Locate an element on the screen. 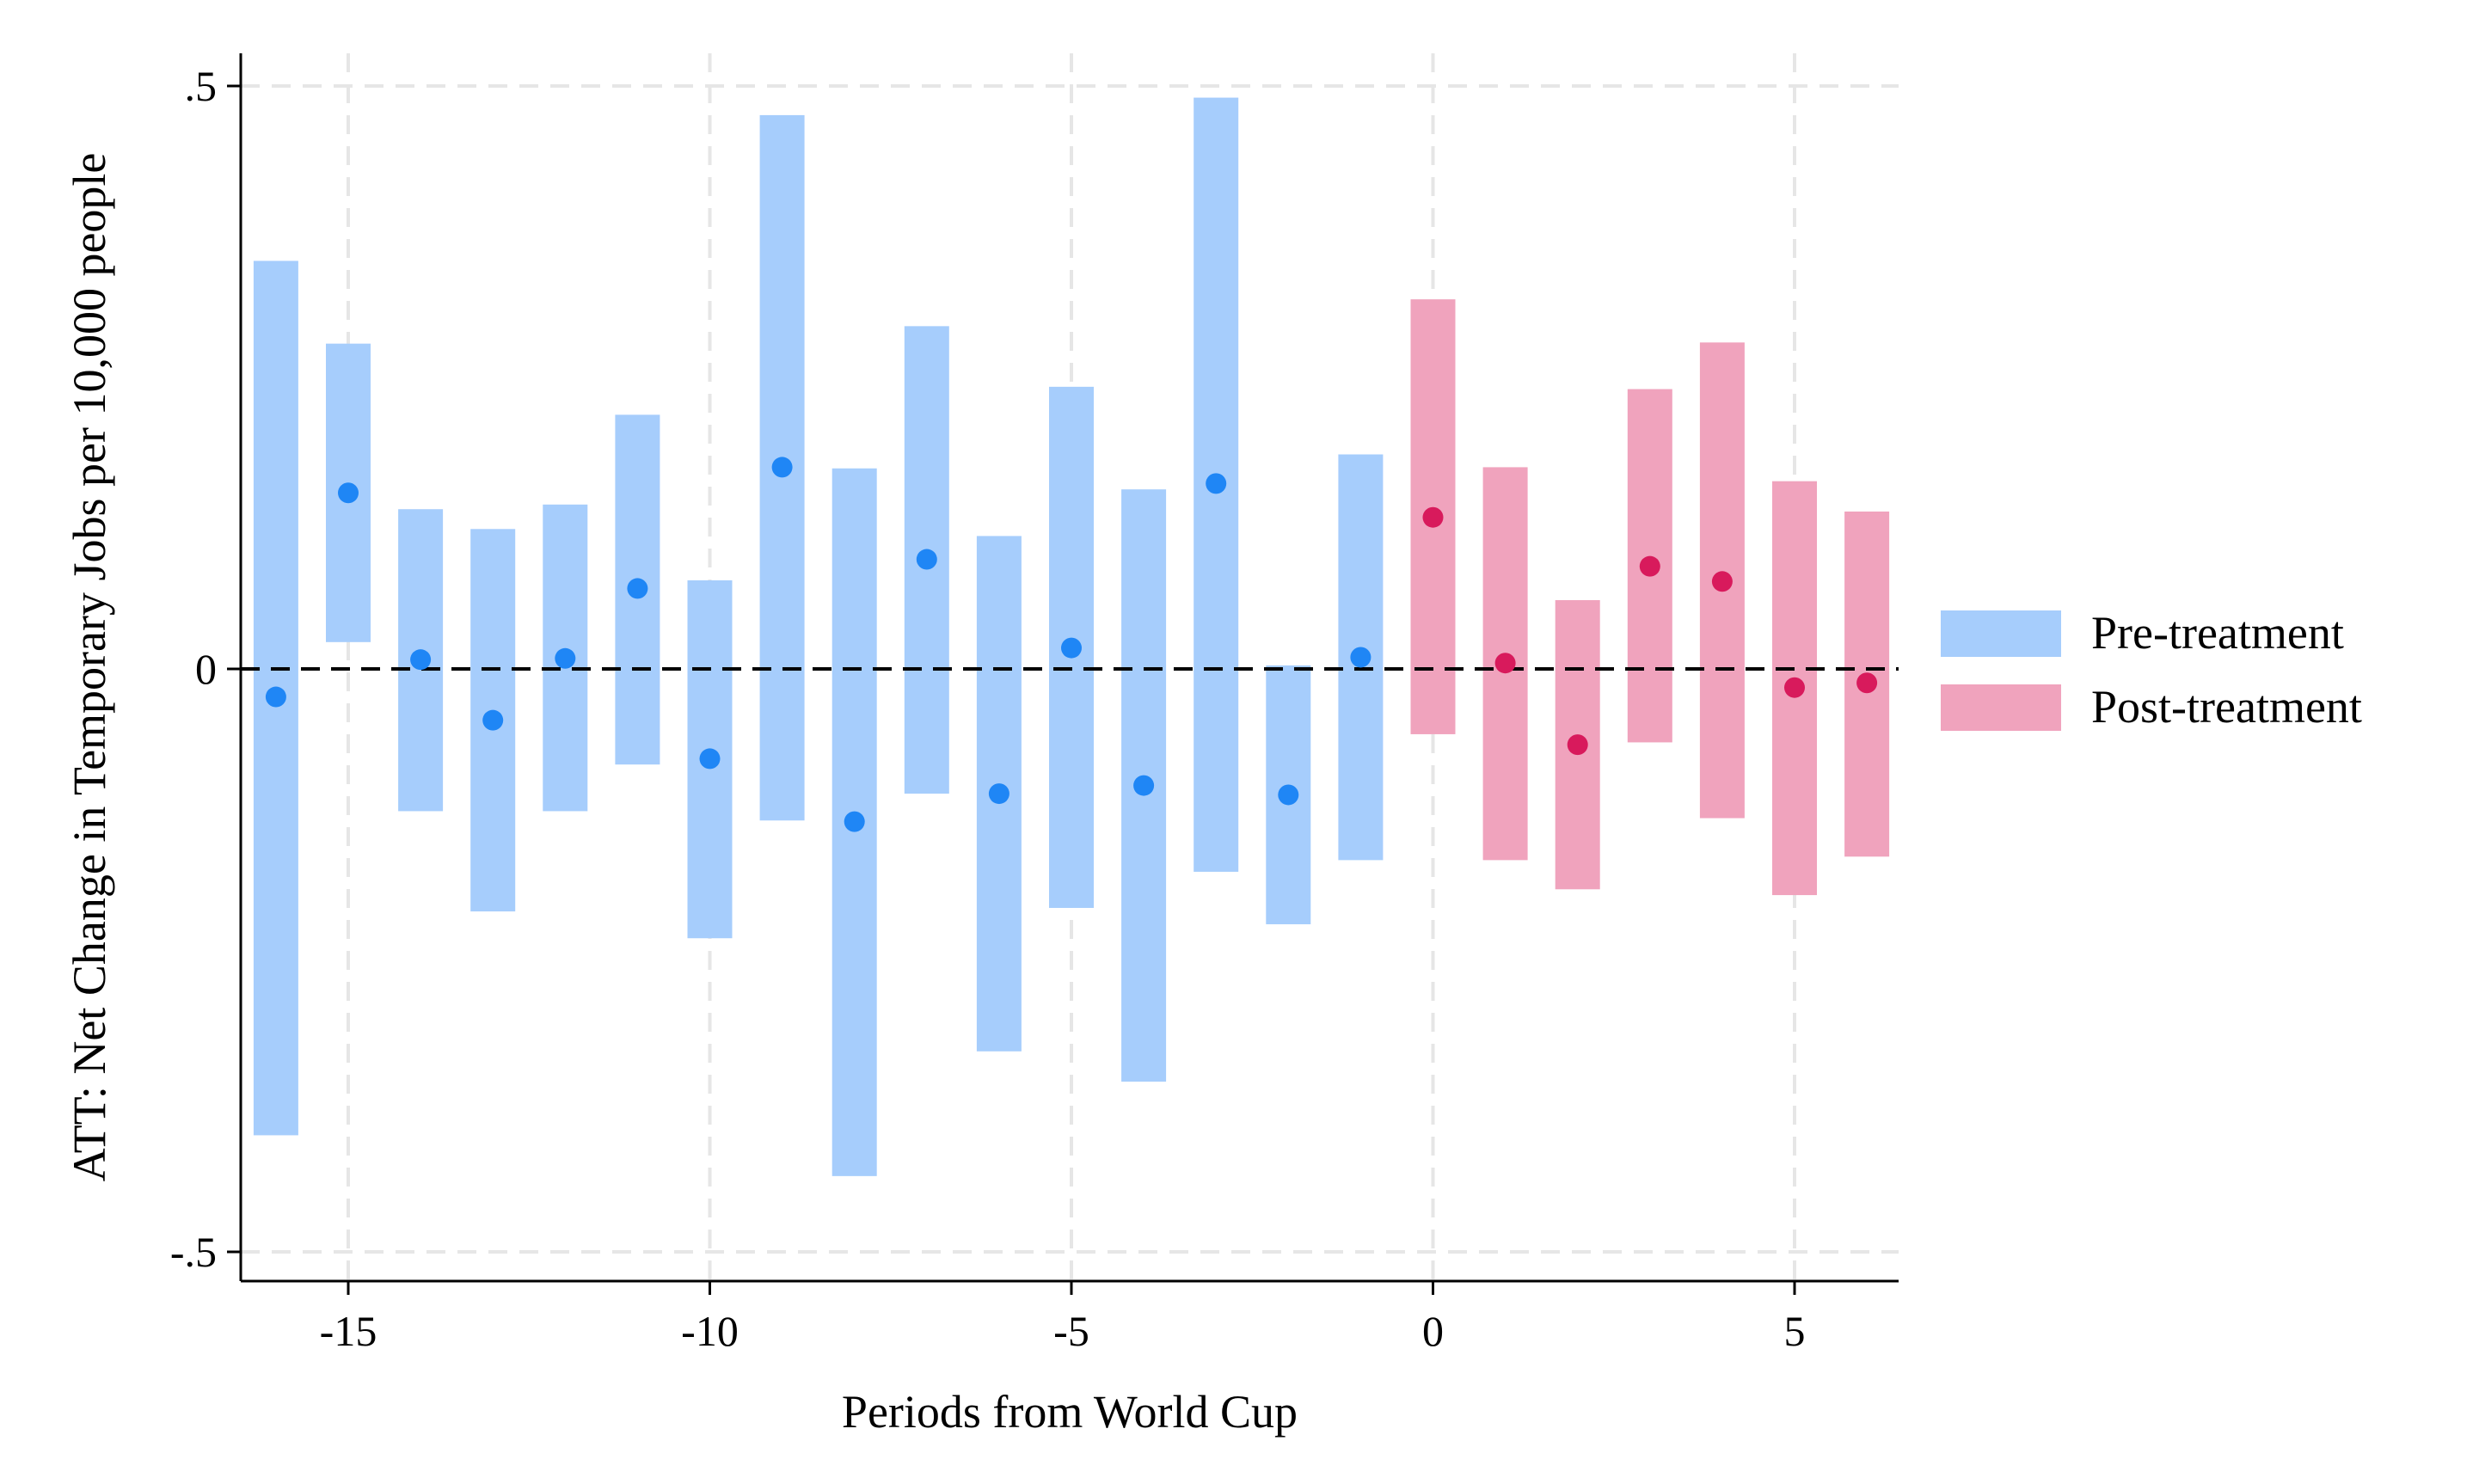  legend-label: Post-treatment is located at coordinates (2226, 707).